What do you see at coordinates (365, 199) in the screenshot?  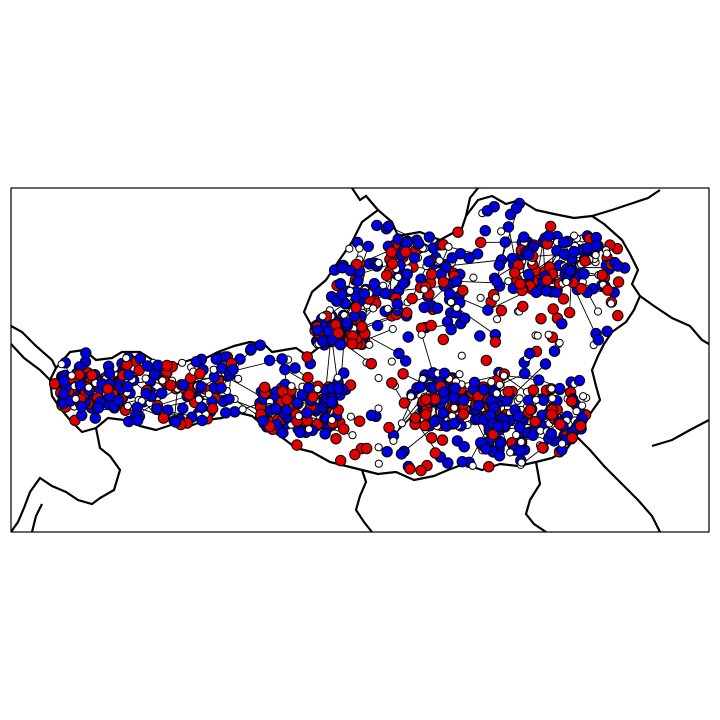 I see `border-germany-czech-north` at bounding box center [365, 199].